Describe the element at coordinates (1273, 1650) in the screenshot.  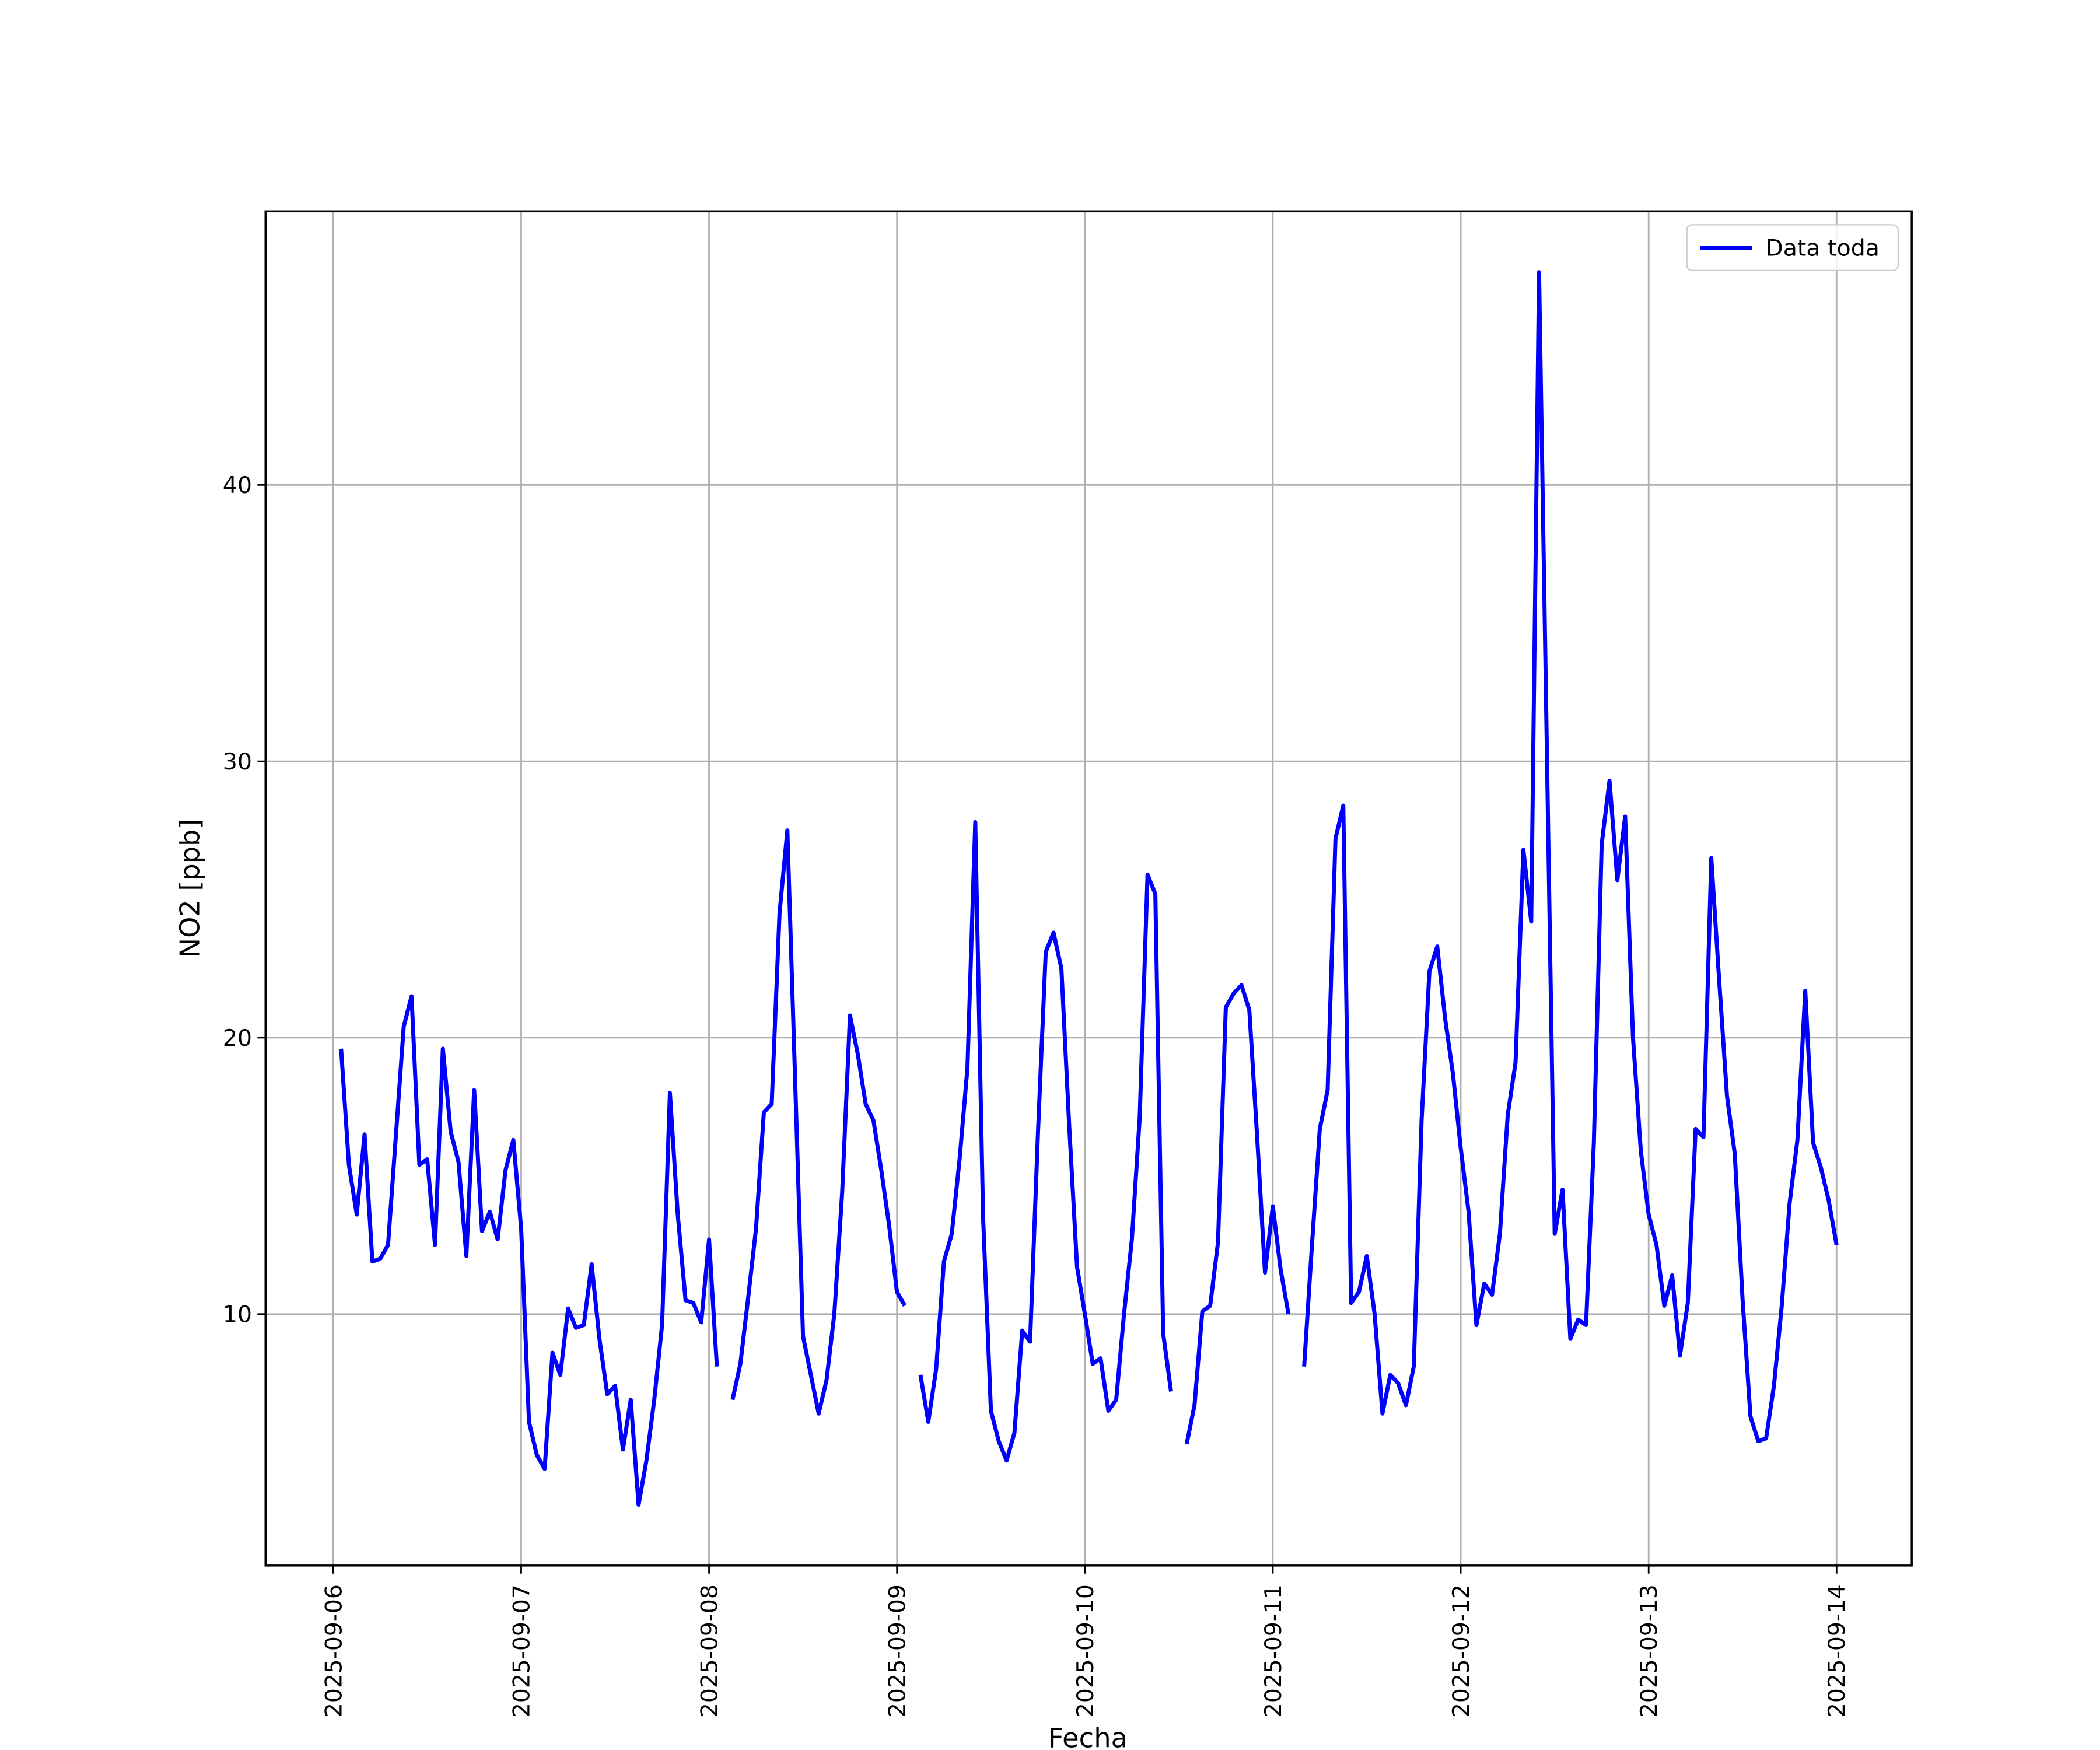
I see `x-tick-label: 2025-09-11` at that location.